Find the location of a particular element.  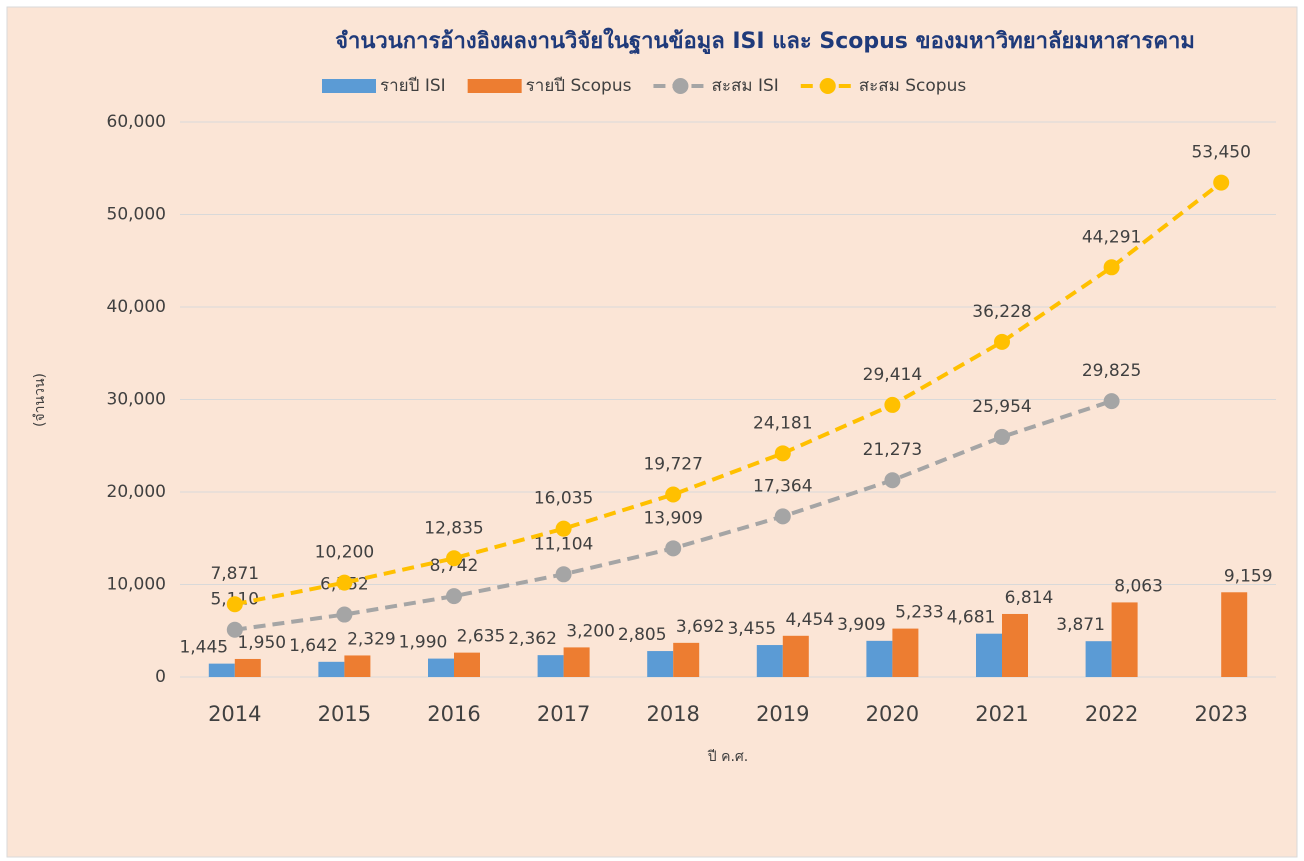

data-label: 3,455 is located at coordinates (751, 629).